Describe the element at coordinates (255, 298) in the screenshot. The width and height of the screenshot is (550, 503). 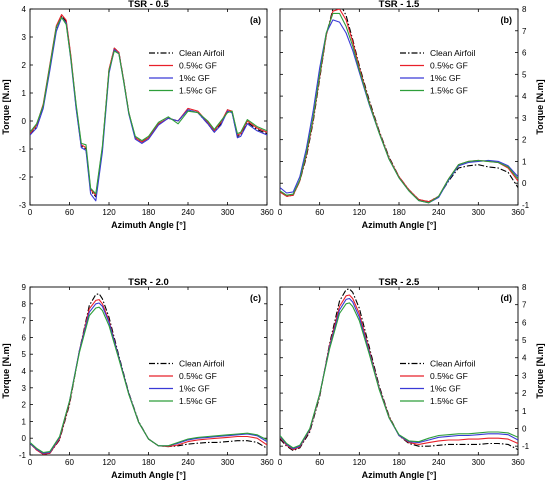
I see `panel-label: (c)` at that location.